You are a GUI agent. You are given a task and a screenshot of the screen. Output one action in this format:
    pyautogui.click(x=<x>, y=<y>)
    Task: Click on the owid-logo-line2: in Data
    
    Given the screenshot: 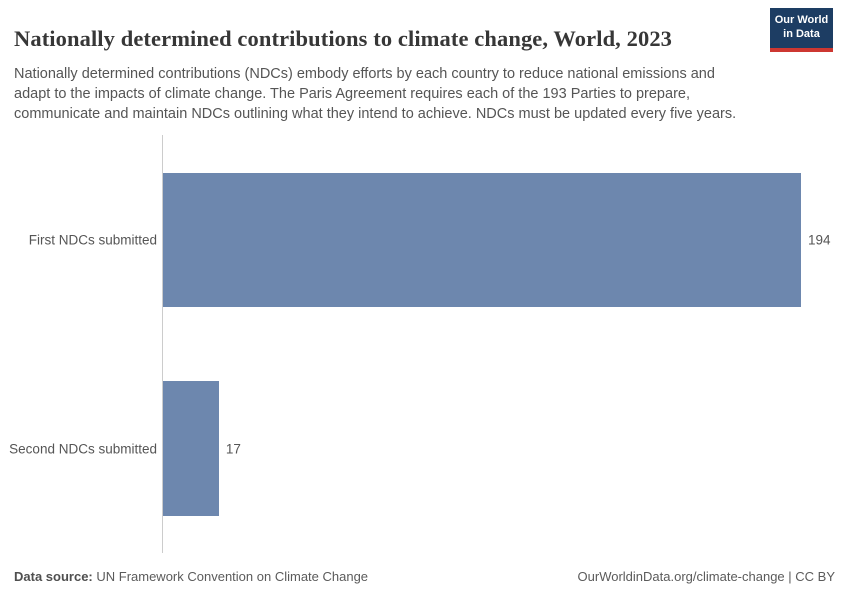 What is the action you would take?
    pyautogui.click(x=801, y=34)
    